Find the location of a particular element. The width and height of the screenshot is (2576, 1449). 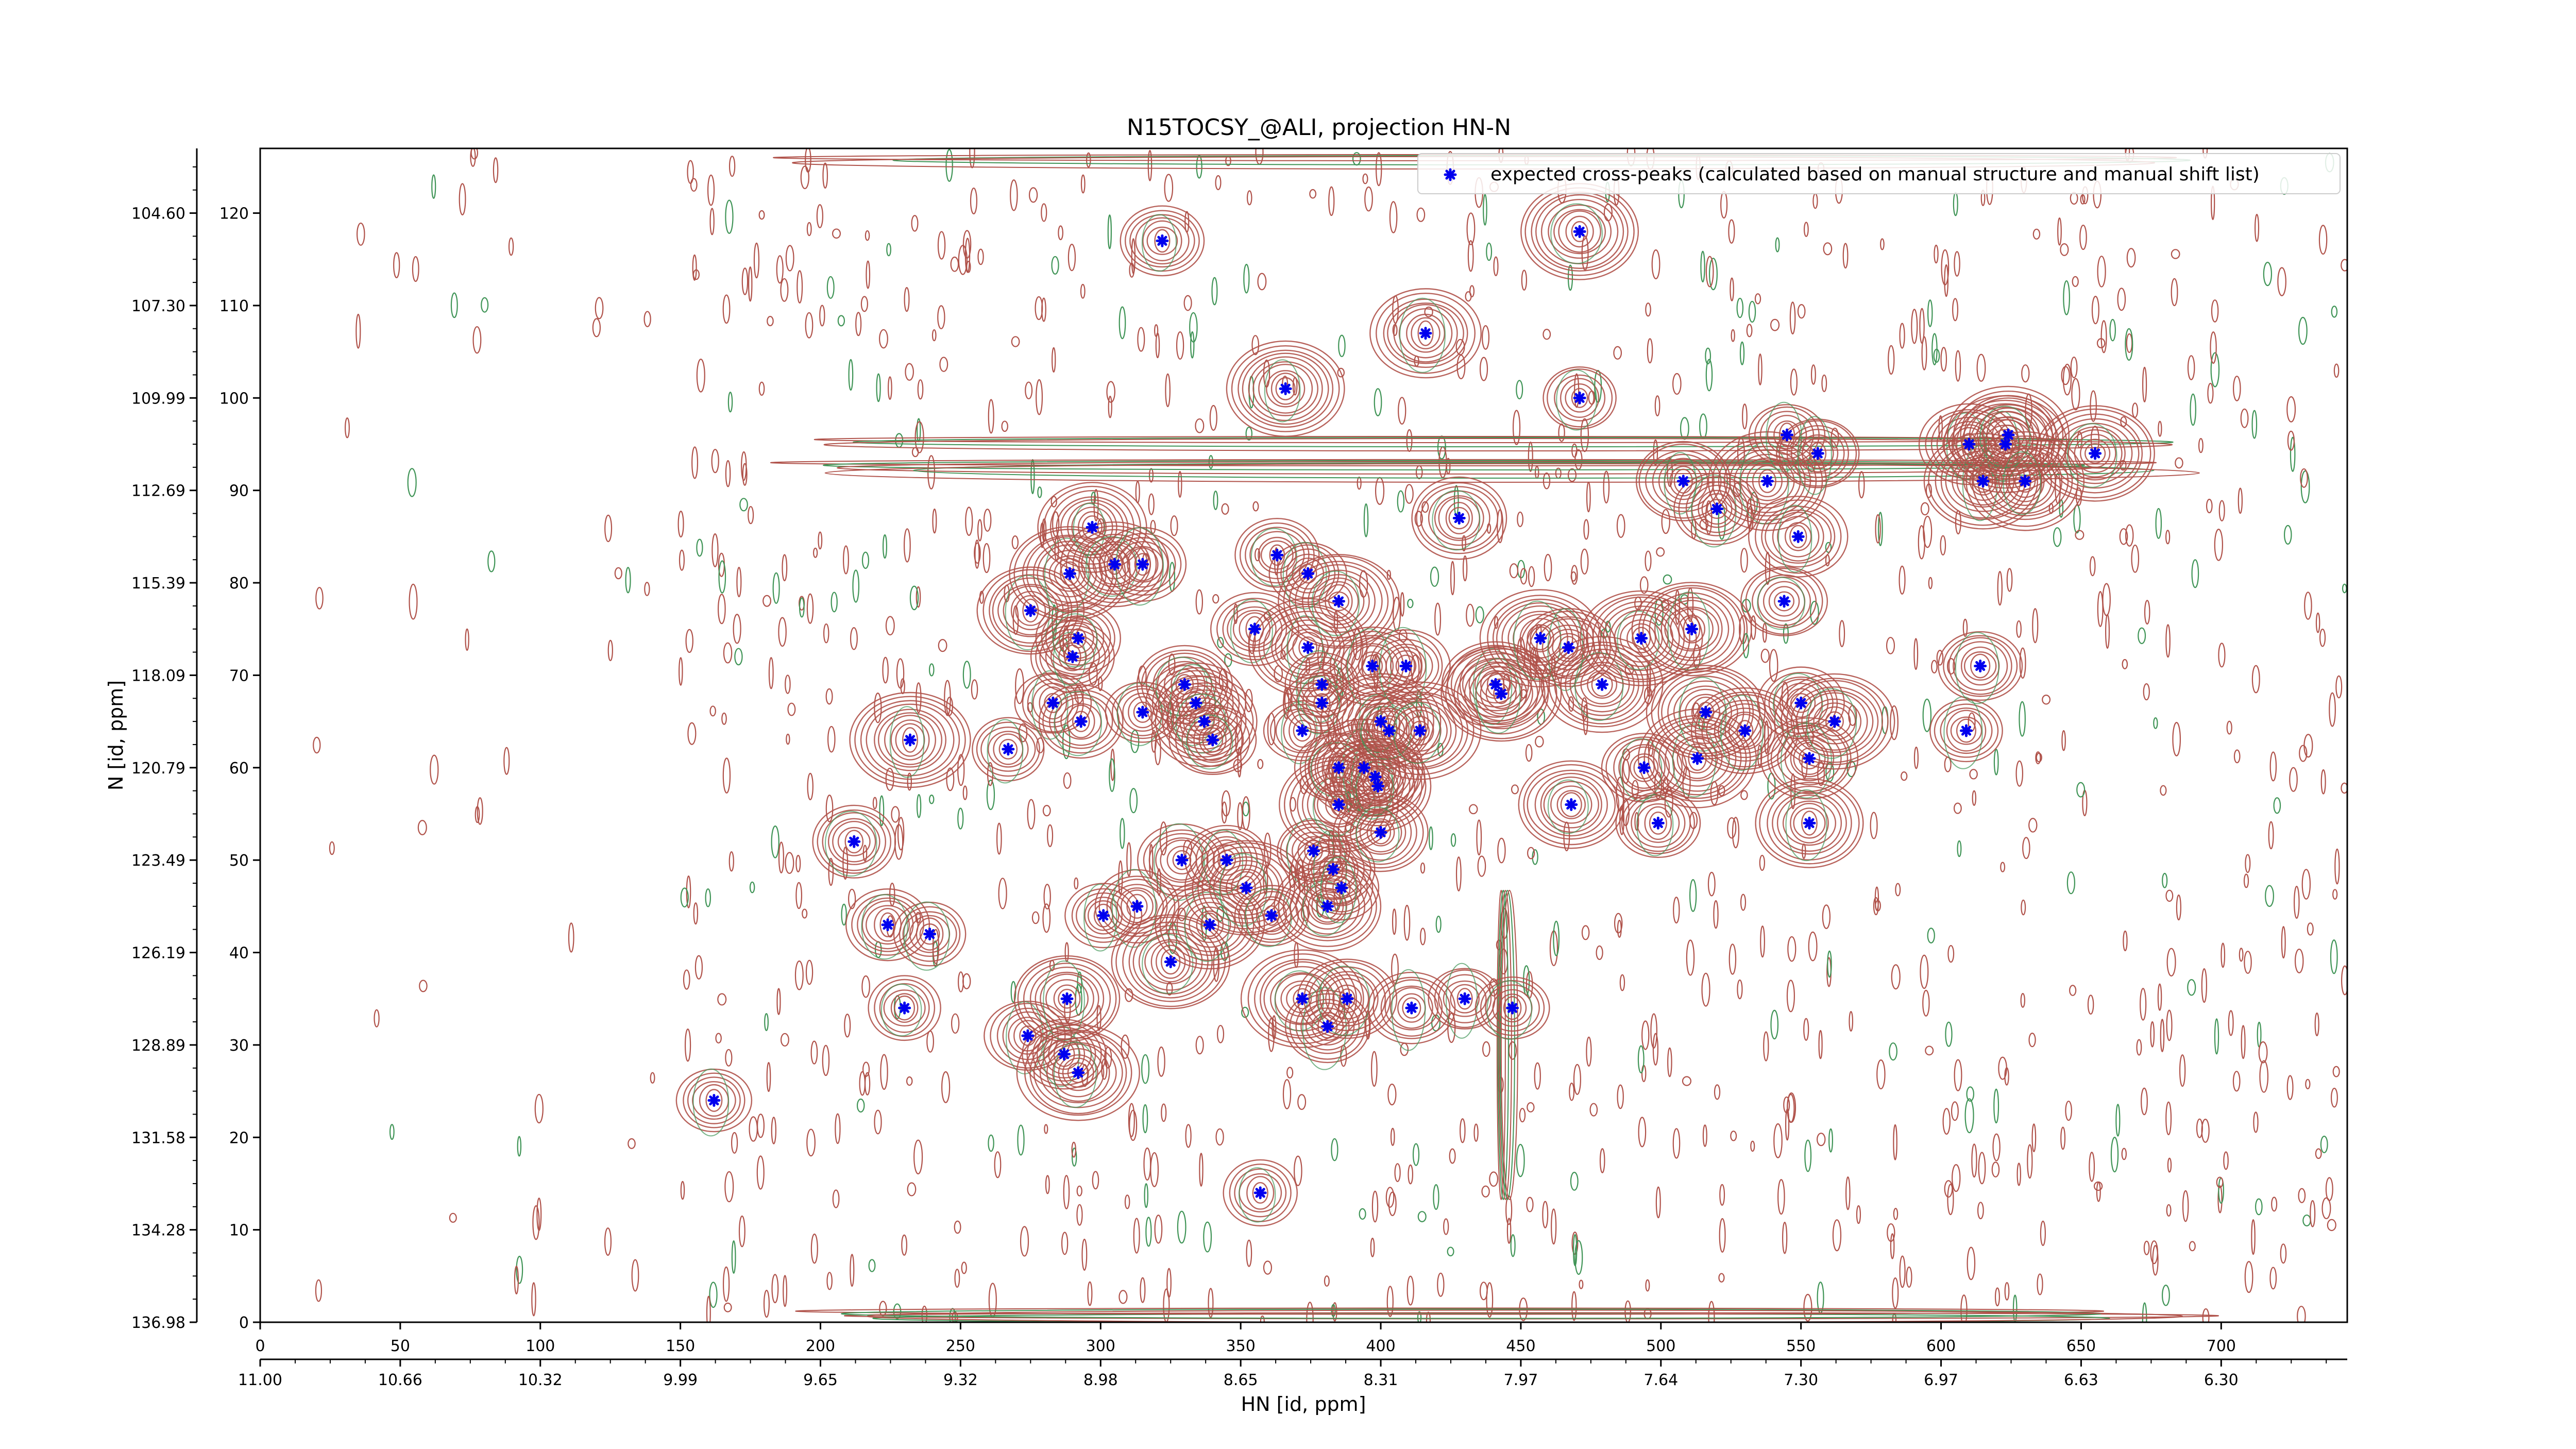

x-tick-label: 500 is located at coordinates (1660, 1346).